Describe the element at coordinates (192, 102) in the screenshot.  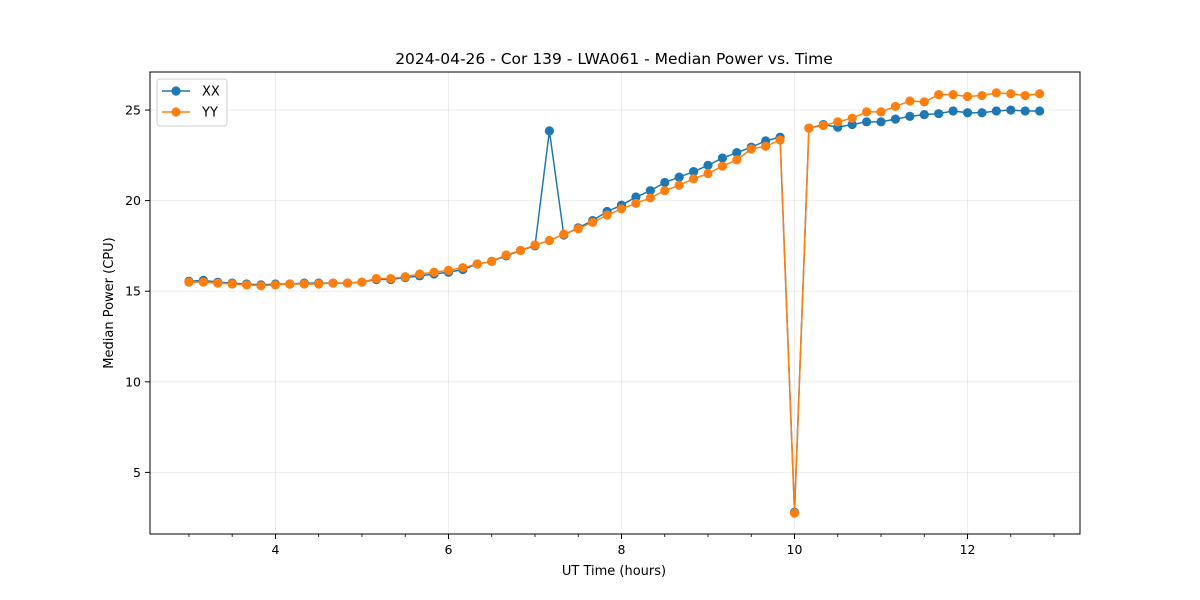
I see `legend: XX YY` at that location.